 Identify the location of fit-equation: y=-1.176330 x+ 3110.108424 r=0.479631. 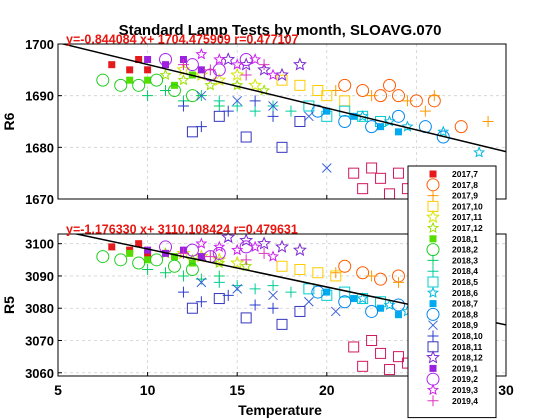
(182, 230).